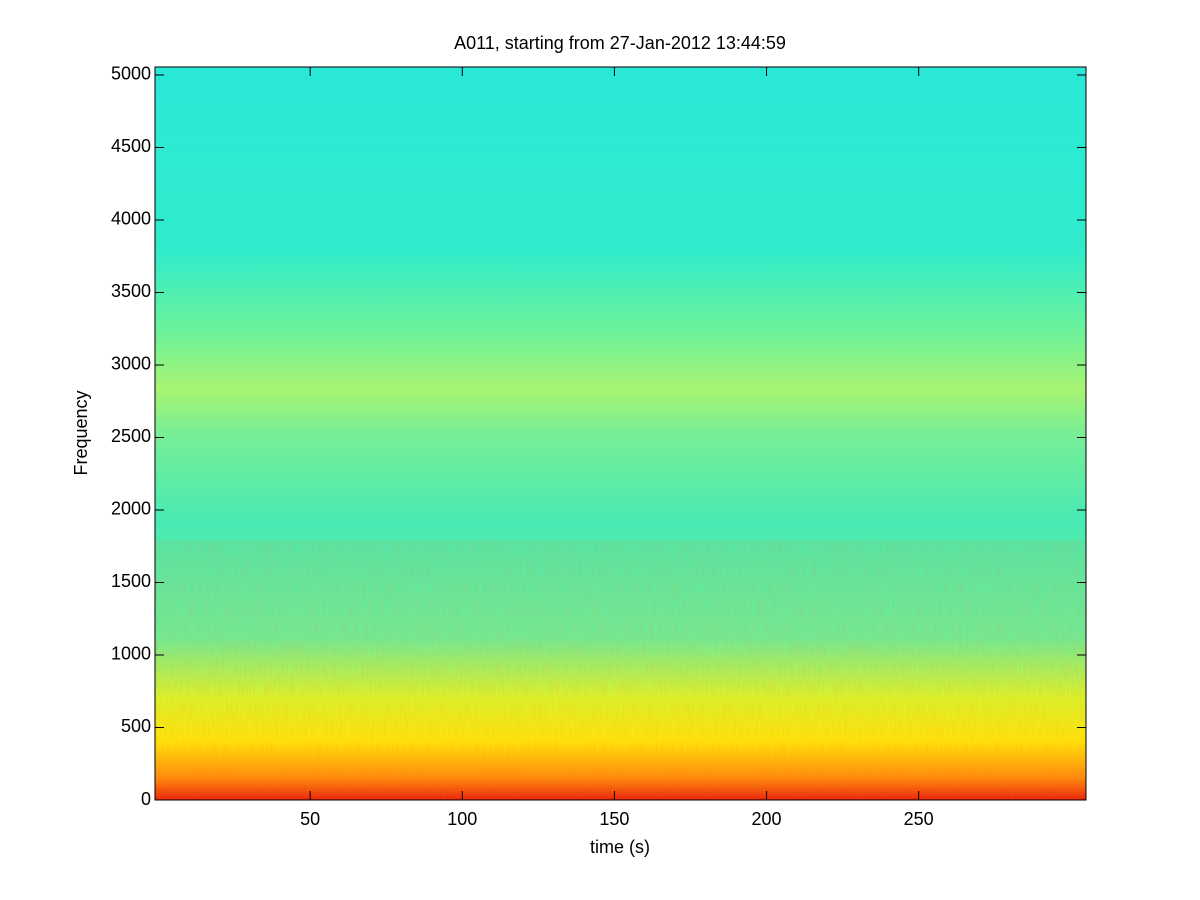 This screenshot has height=900, width=1200. What do you see at coordinates (131, 581) in the screenshot?
I see `y-tick-label: 1500` at bounding box center [131, 581].